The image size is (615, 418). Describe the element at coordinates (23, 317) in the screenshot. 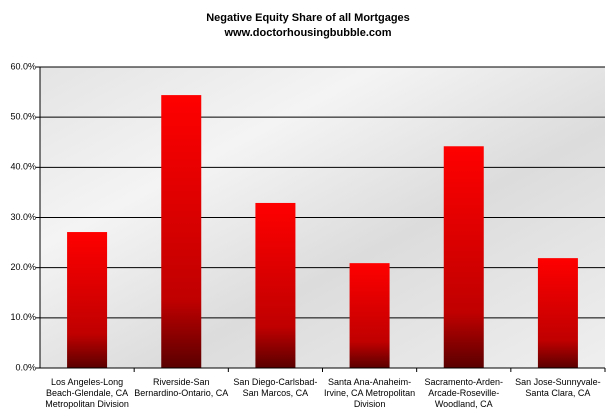

I see `y-tick-label: 10.0%` at that location.